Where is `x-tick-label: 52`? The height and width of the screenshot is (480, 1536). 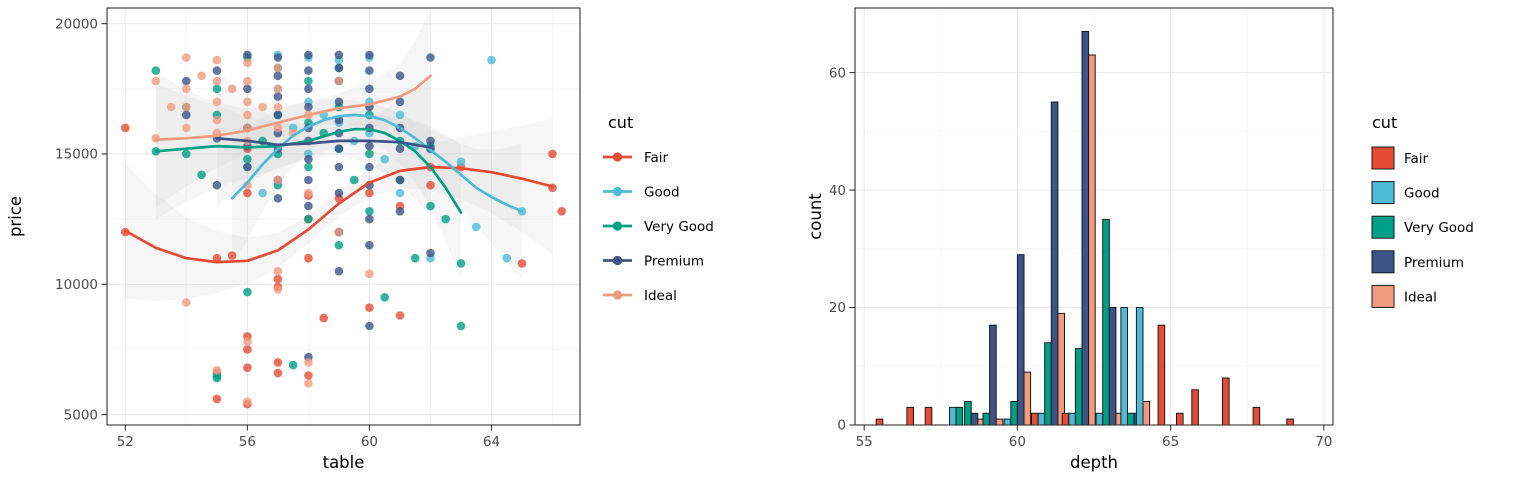 x-tick-label: 52 is located at coordinates (125, 442).